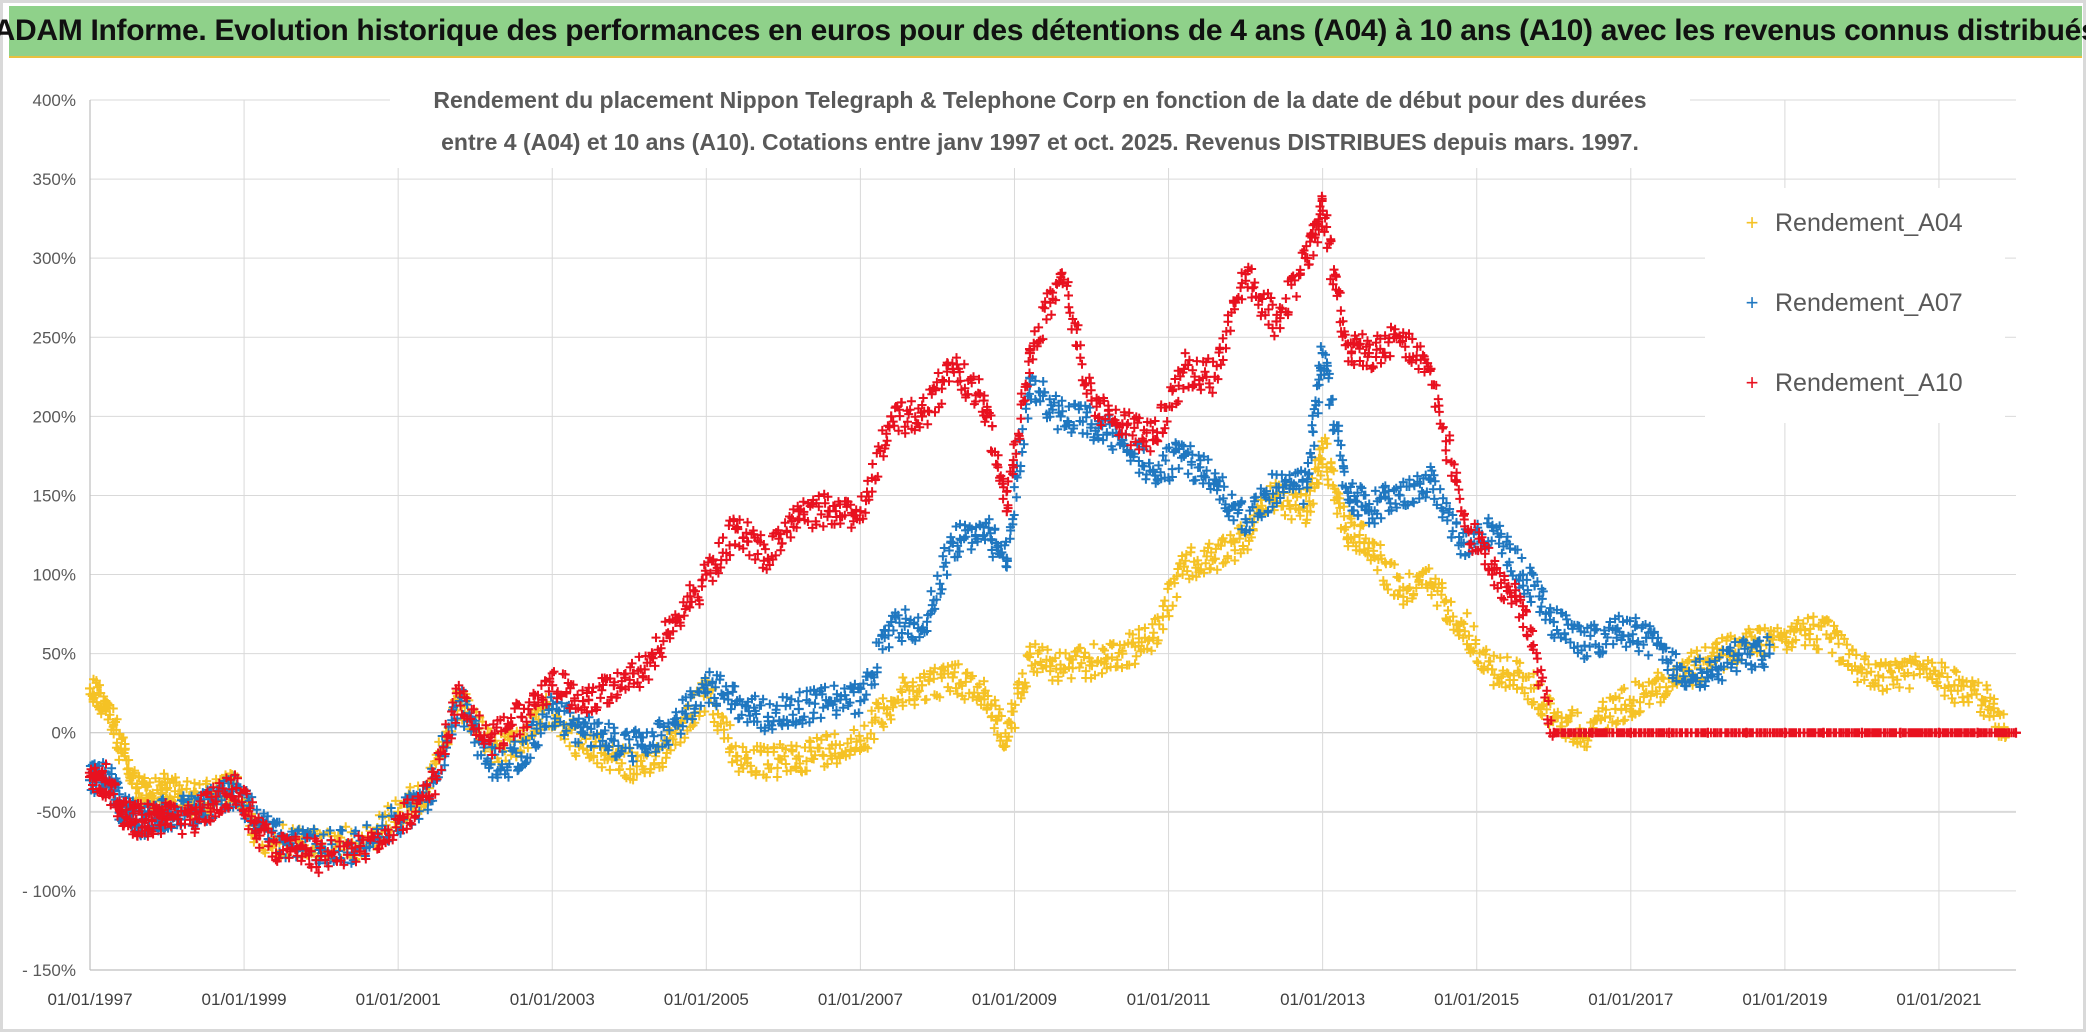 This screenshot has width=2086, height=1032. What do you see at coordinates (54, 179) in the screenshot?
I see `y-tick-label: 350%` at bounding box center [54, 179].